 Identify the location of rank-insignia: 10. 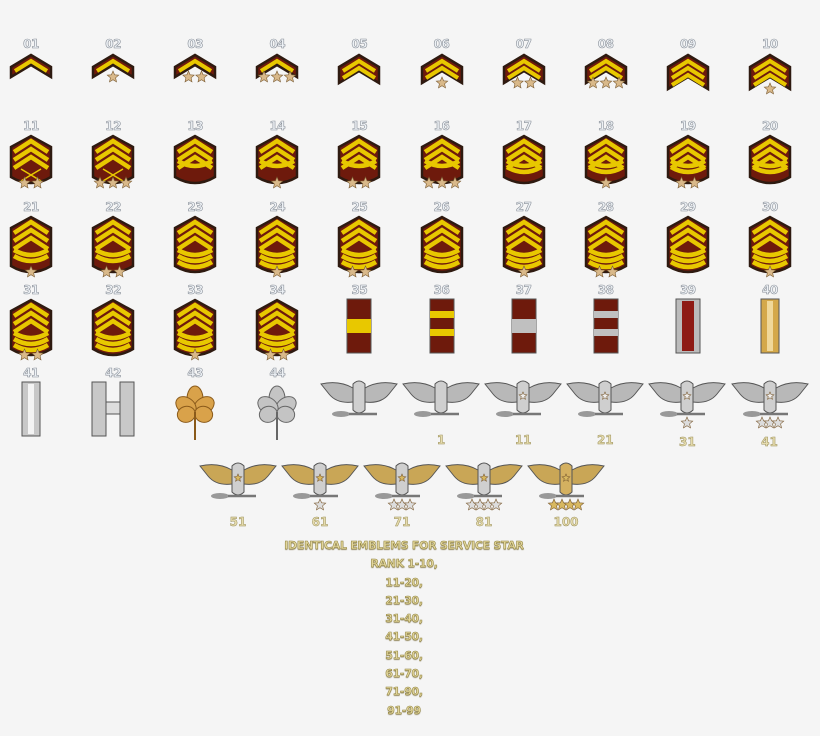
(770, 66).